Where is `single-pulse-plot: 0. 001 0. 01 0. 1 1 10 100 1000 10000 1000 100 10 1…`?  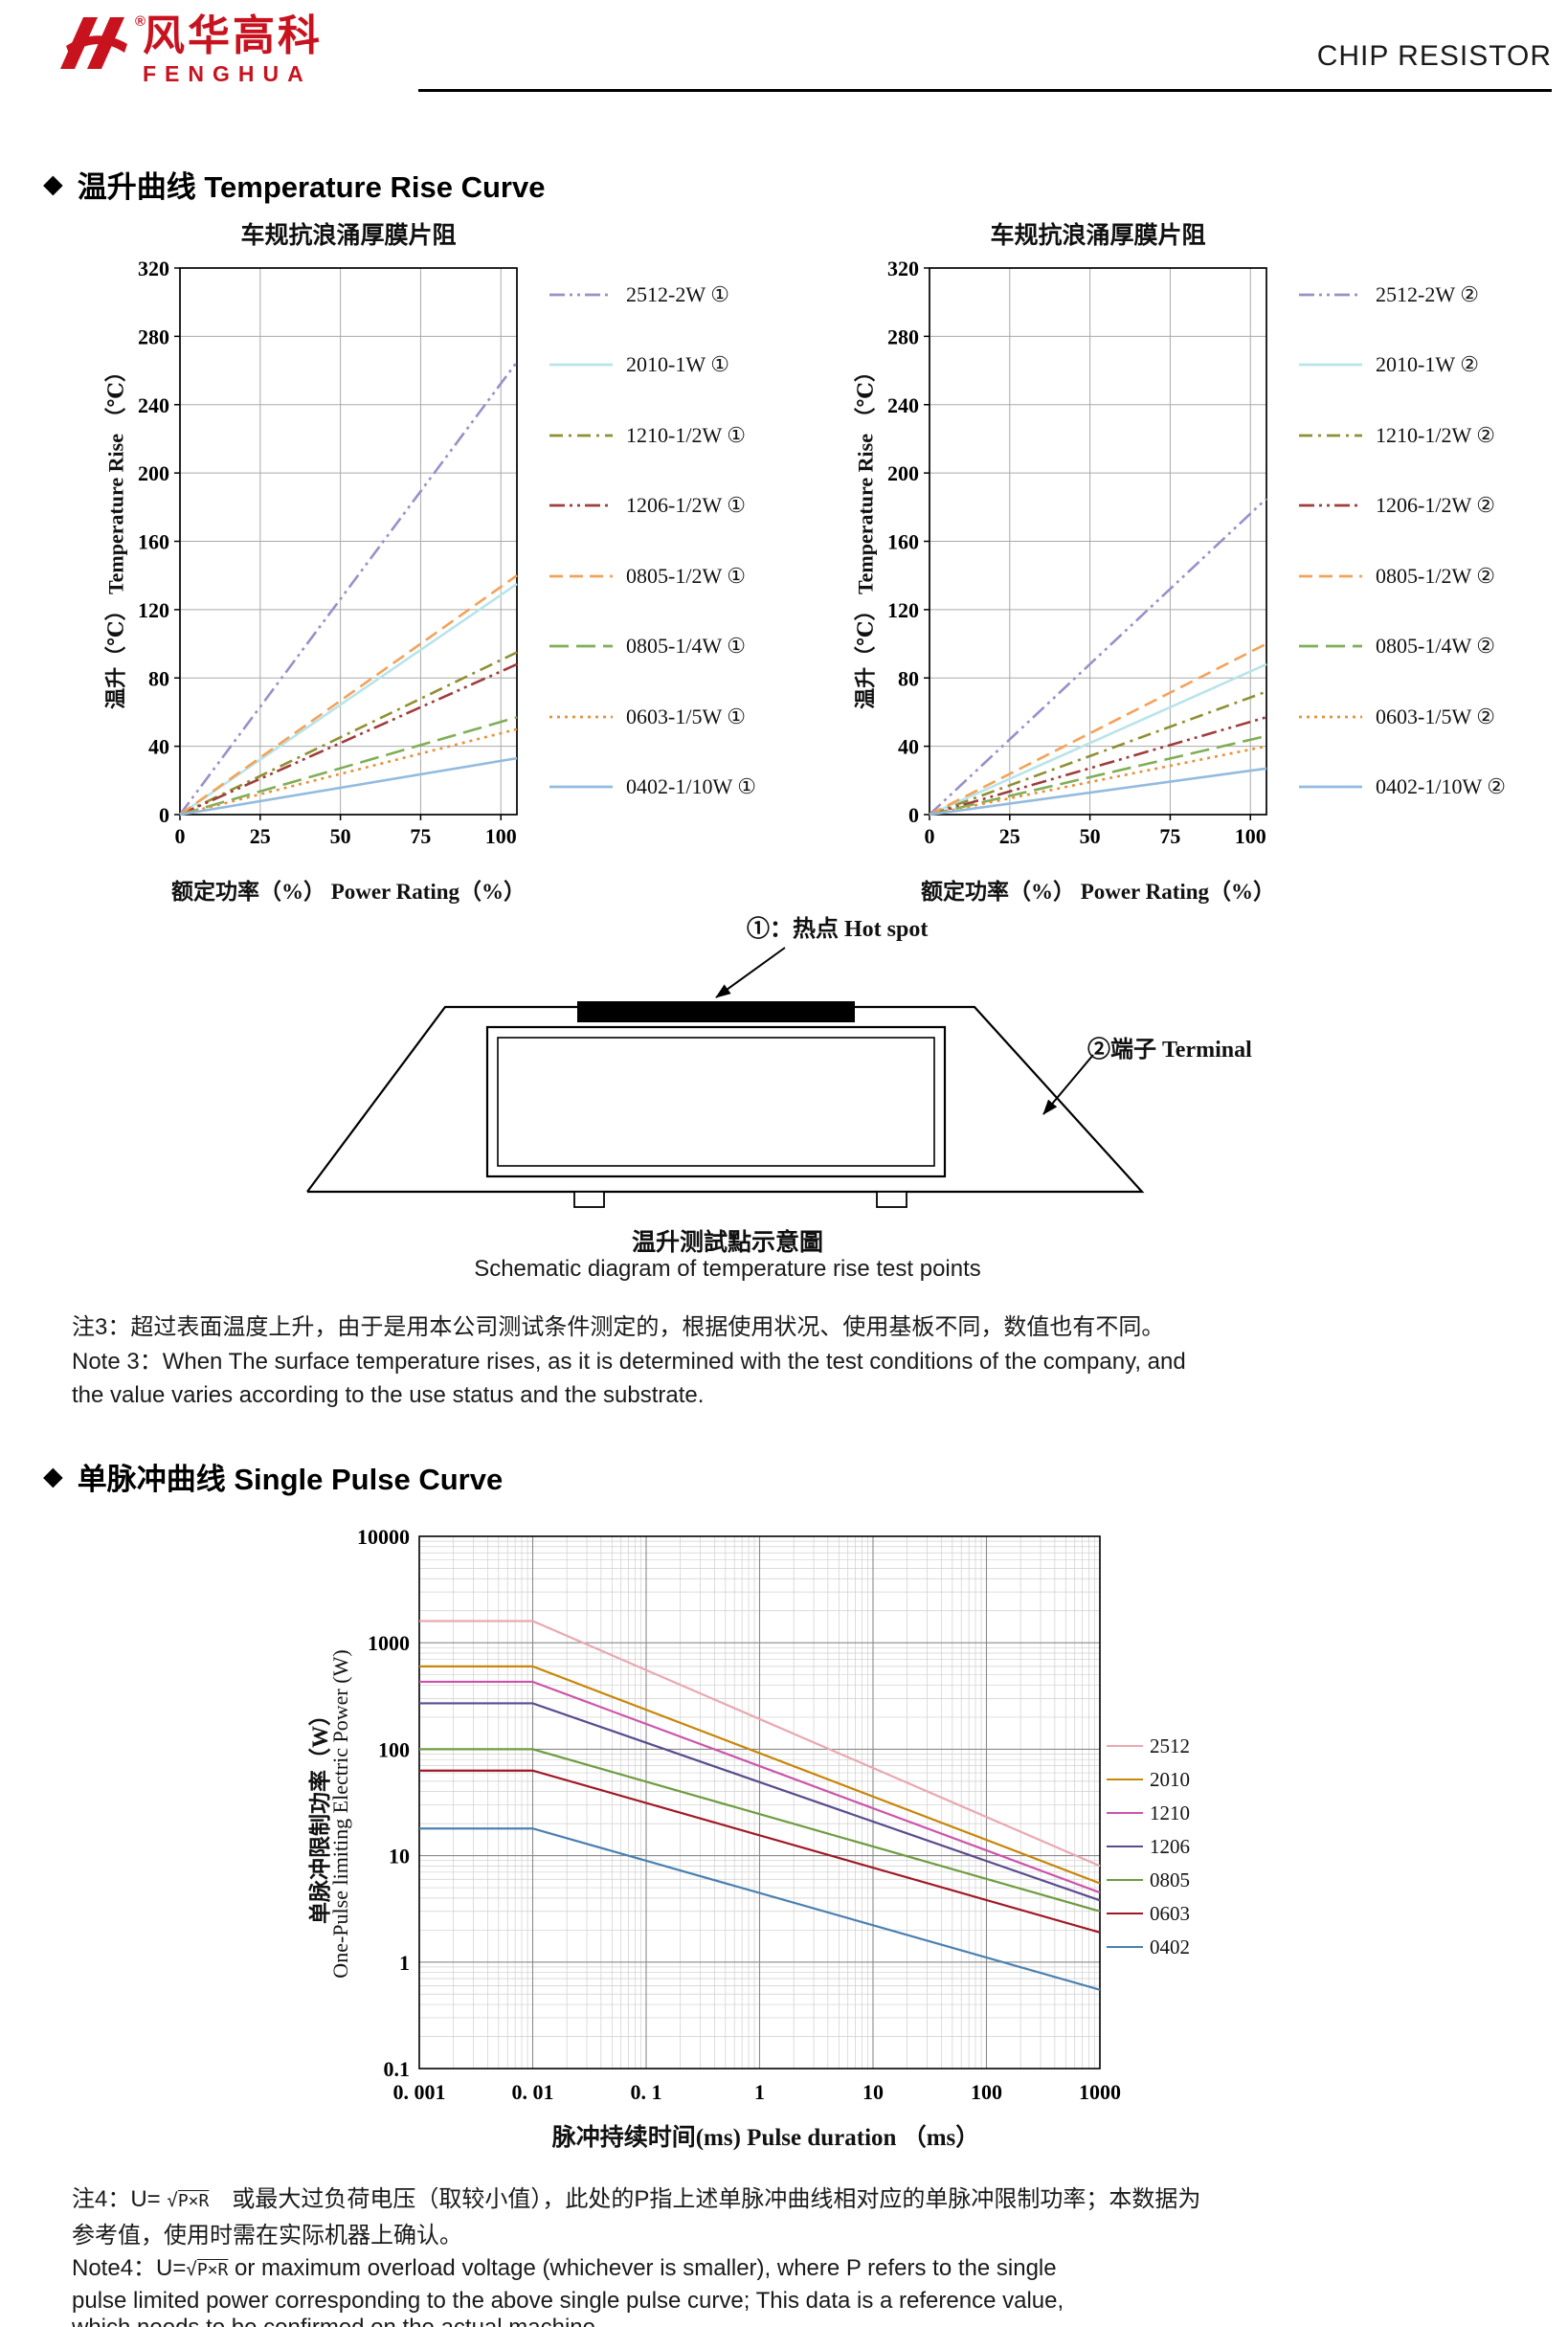 single-pulse-plot: 0. 001 0. 01 0. 1 1 10 100 1000 10000 1000 100 10 1… is located at coordinates (739, 1815).